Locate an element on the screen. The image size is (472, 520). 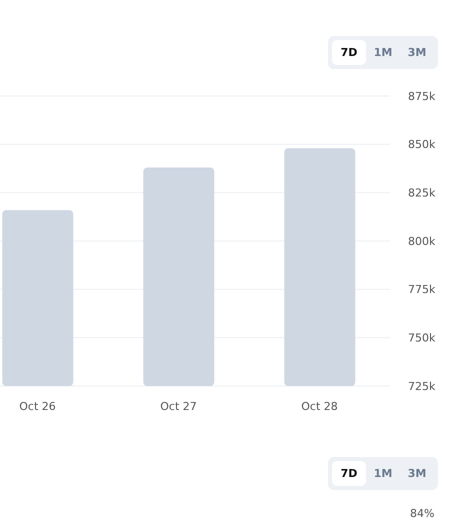
y-tick-label: 800k is located at coordinates (422, 241).